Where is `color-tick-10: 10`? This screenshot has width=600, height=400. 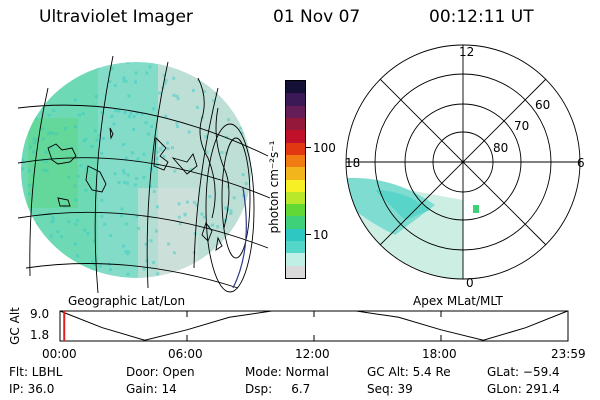
color-tick-10: 10 is located at coordinates (321, 235).